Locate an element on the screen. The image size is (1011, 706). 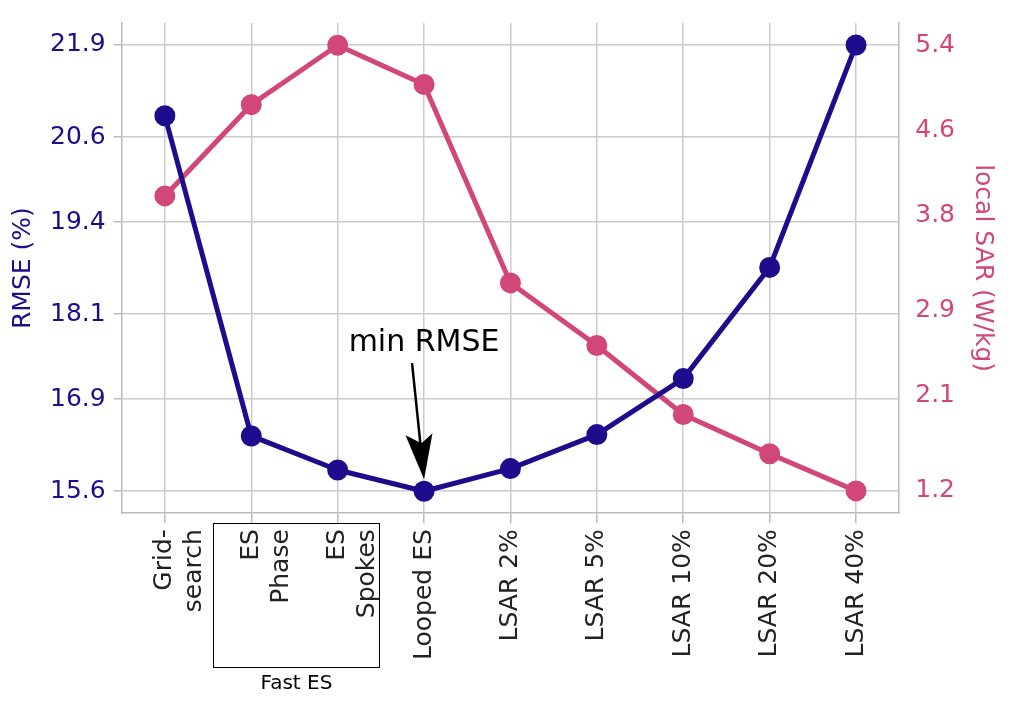
x-tick-label: Grid- search is located at coordinates (178, 571).